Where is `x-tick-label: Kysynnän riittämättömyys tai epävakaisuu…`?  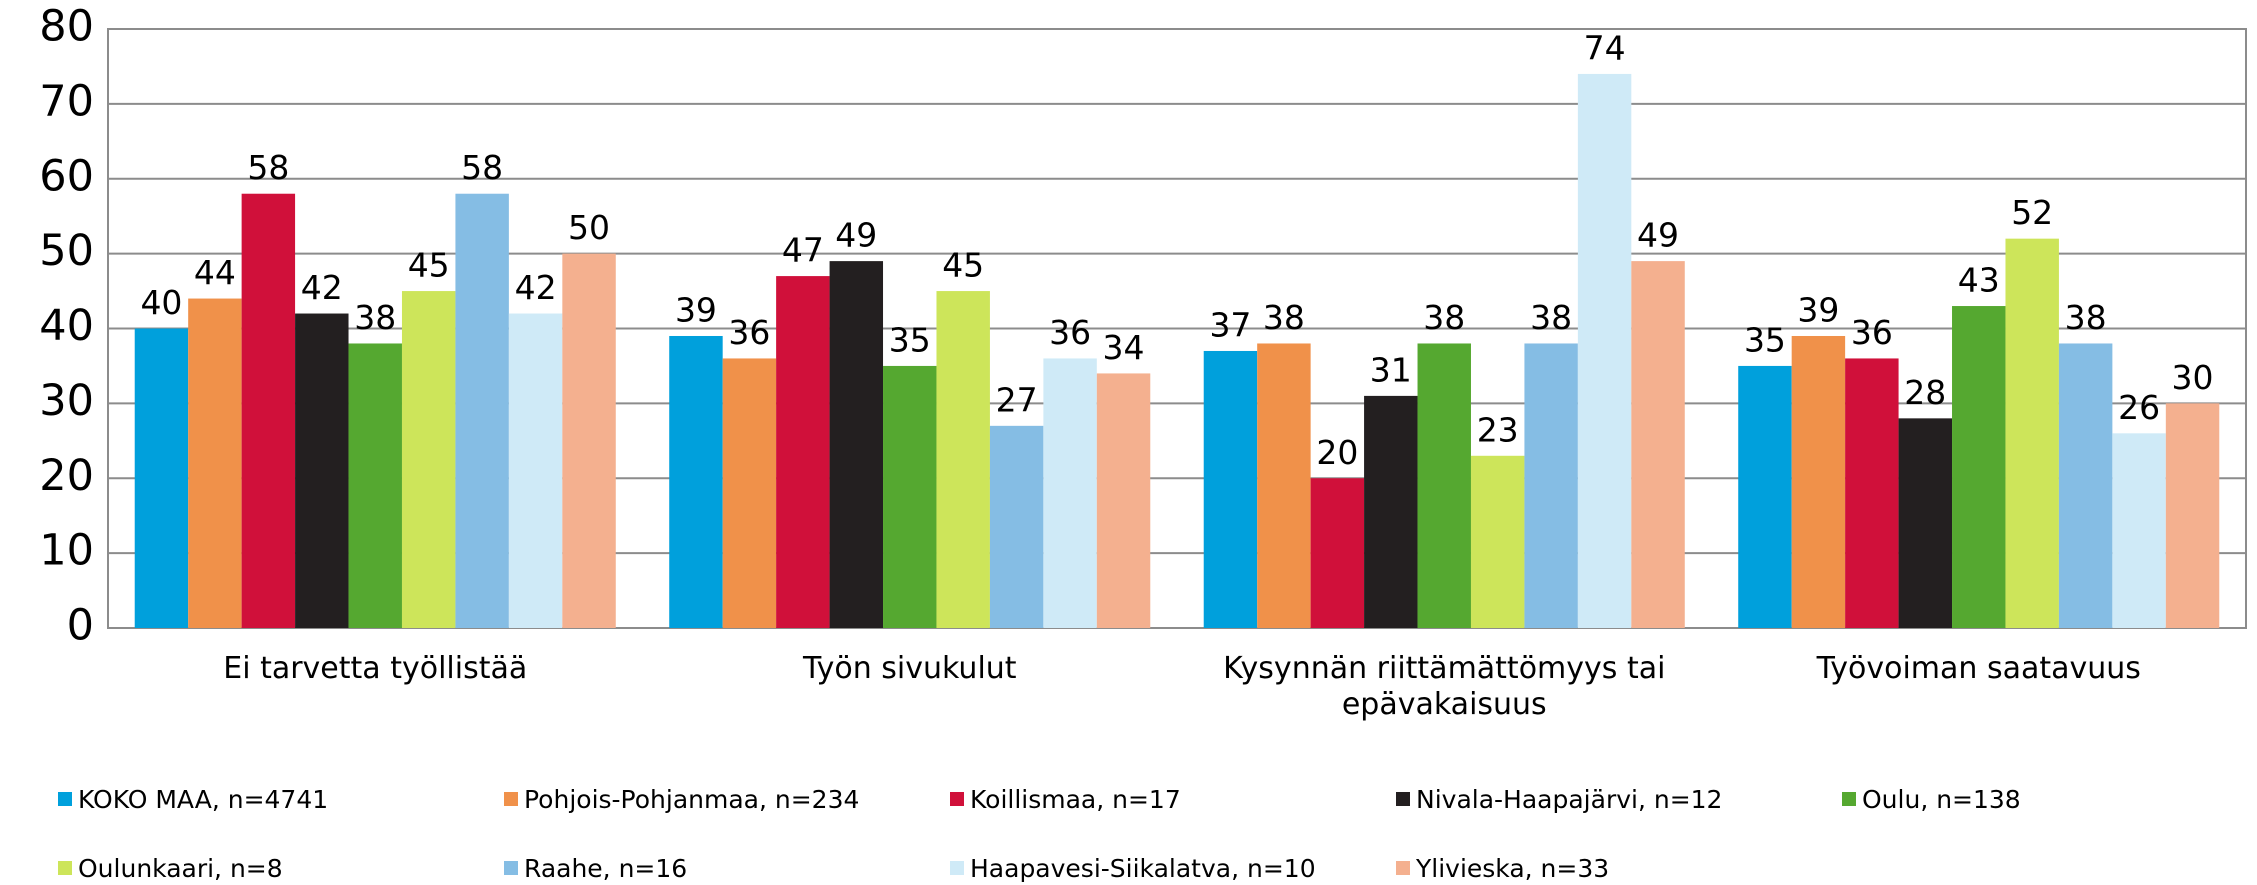 x-tick-label: Kysynnän riittämättömyys tai epävakaisuu… is located at coordinates (1444, 686).